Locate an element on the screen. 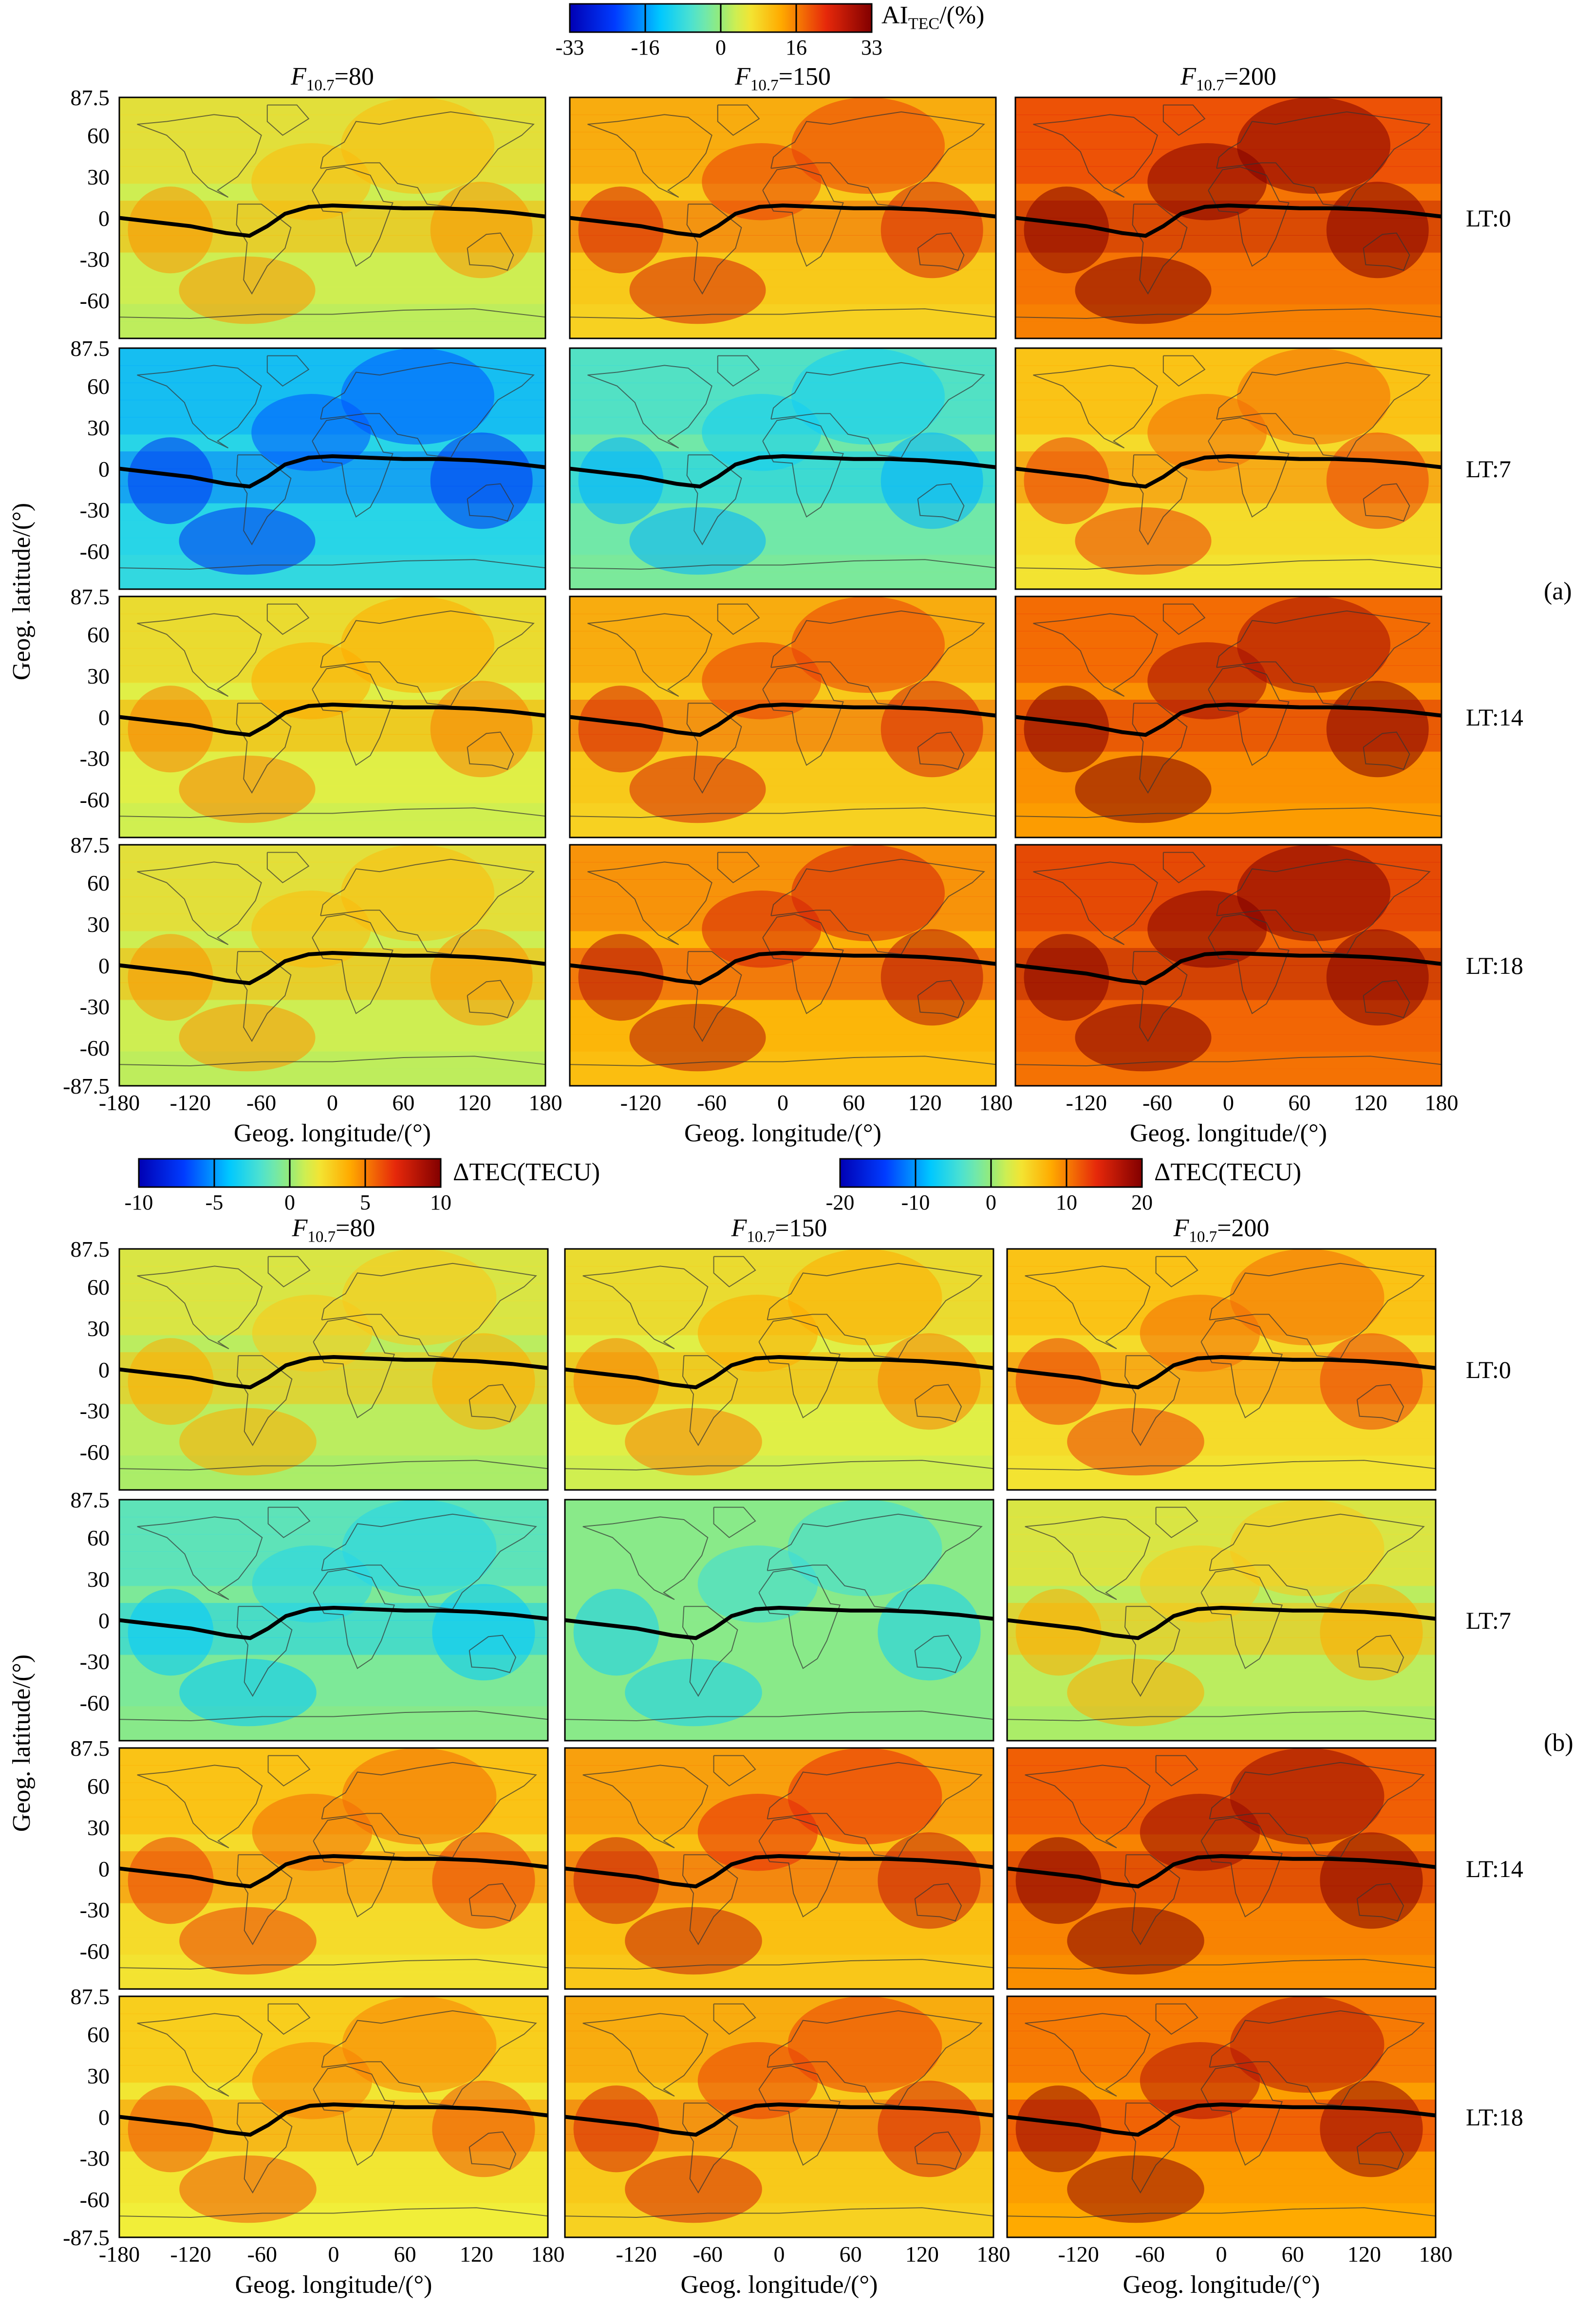  colorbar-tick-label: -5 is located at coordinates (214, 1202).